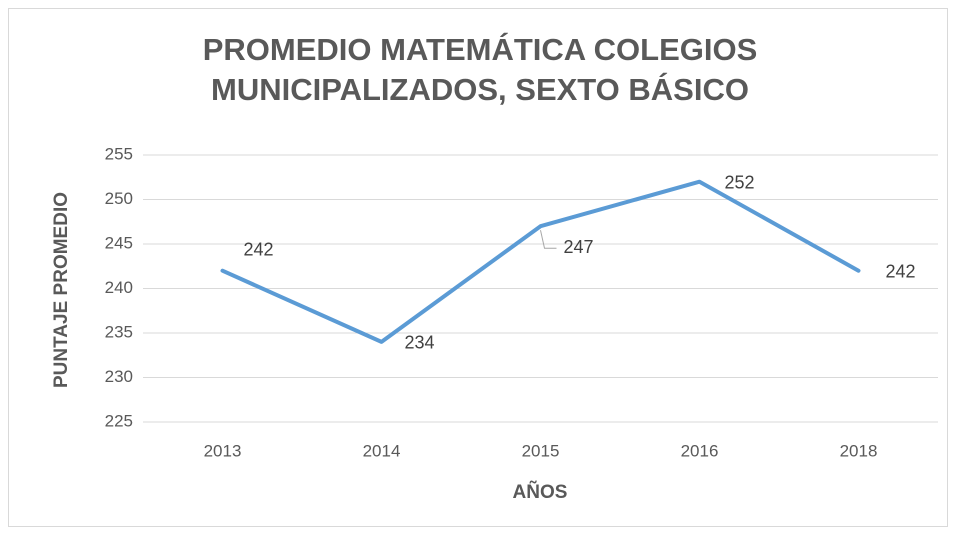 This screenshot has height=535, width=956. What do you see at coordinates (419, 343) in the screenshot?
I see `data-label: 234` at bounding box center [419, 343].